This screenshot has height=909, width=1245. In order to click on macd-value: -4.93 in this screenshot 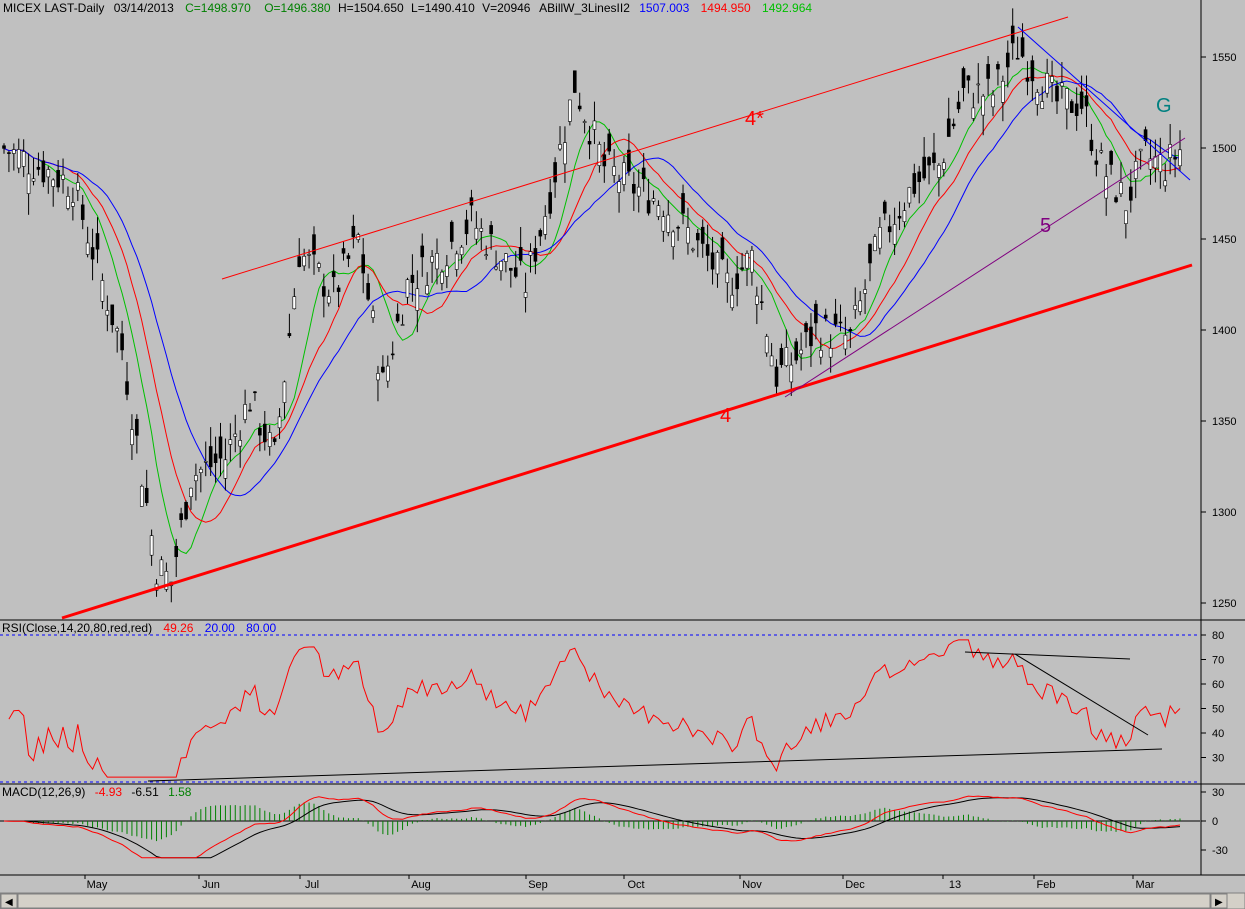, I will do `click(109, 792)`.